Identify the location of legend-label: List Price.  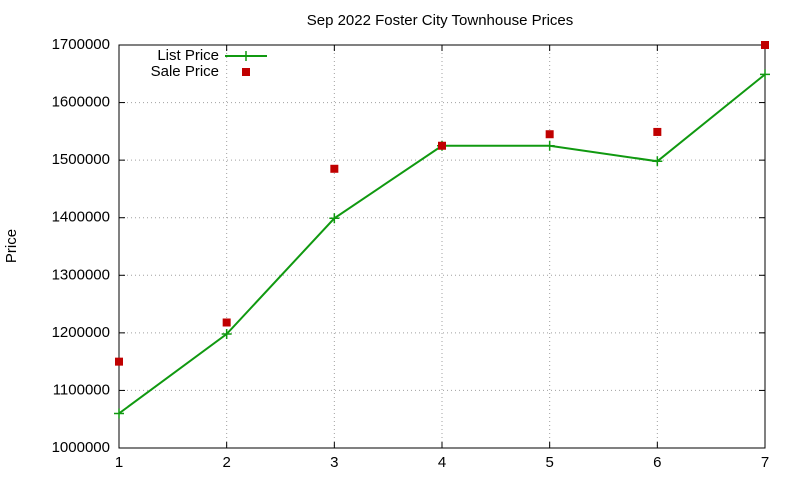
(188, 55).